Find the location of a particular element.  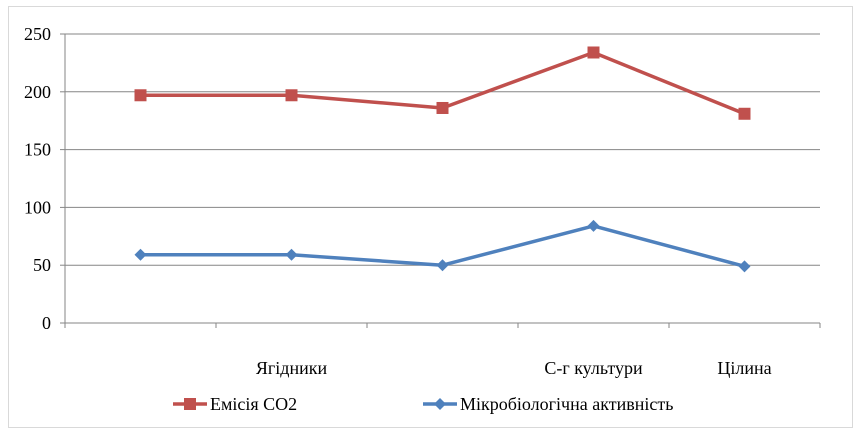

x-category-label: С-г культури is located at coordinates (593, 368).